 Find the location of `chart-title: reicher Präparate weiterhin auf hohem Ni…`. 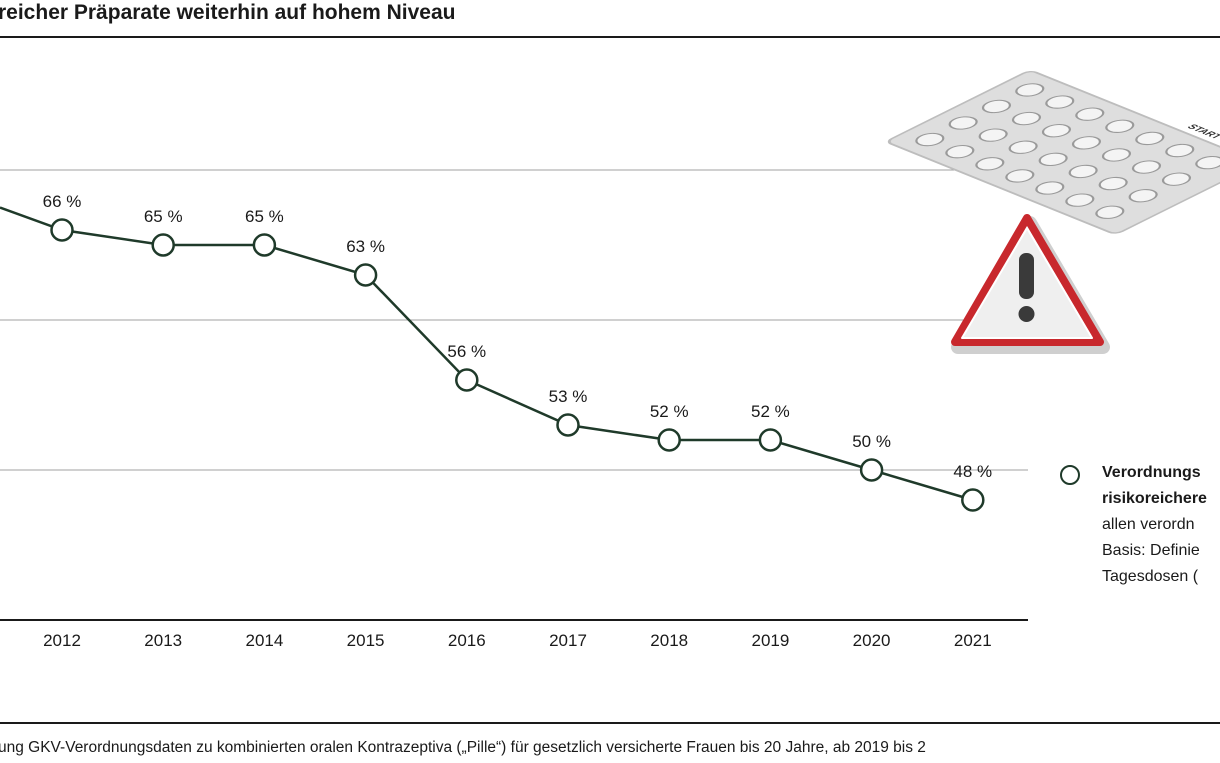

chart-title: reicher Präparate weiterhin auf hohem Ni… is located at coordinates (228, 12).